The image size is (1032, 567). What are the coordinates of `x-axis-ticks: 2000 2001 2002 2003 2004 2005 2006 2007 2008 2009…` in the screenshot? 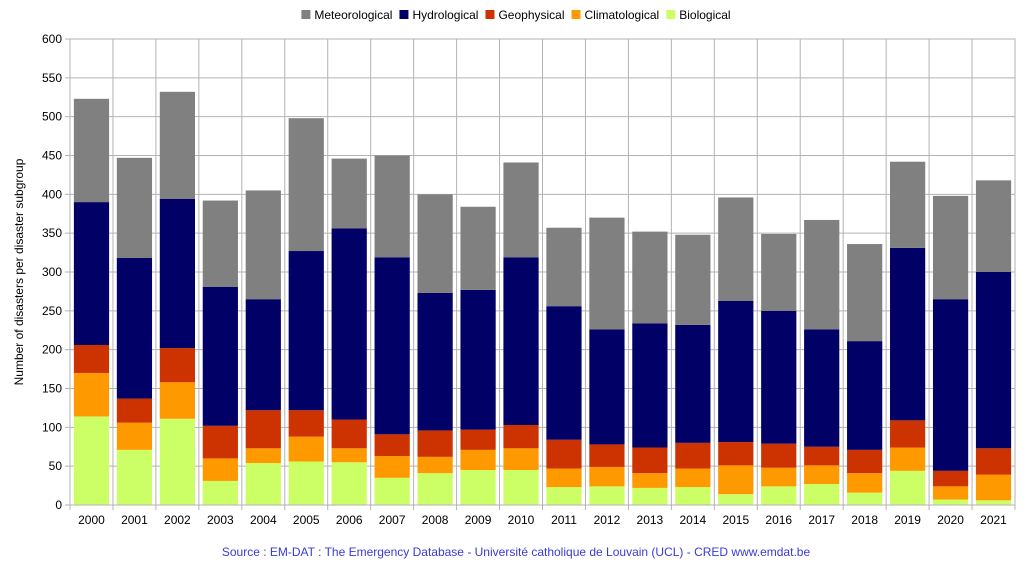 It's located at (542, 516).